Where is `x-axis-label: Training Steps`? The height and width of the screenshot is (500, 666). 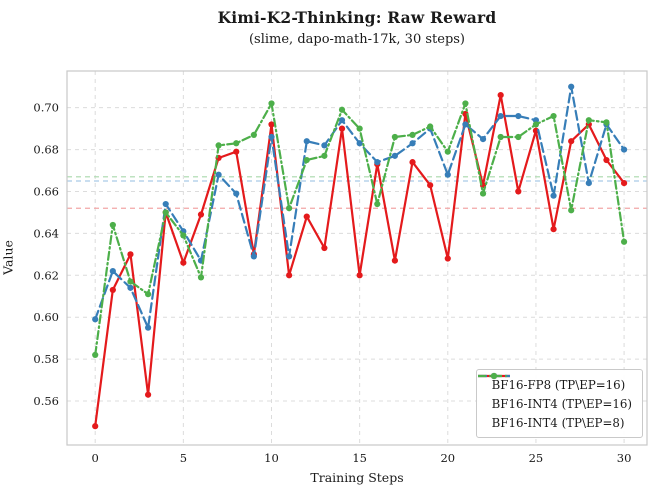
x-axis-label: Training Steps is located at coordinates (357, 477).